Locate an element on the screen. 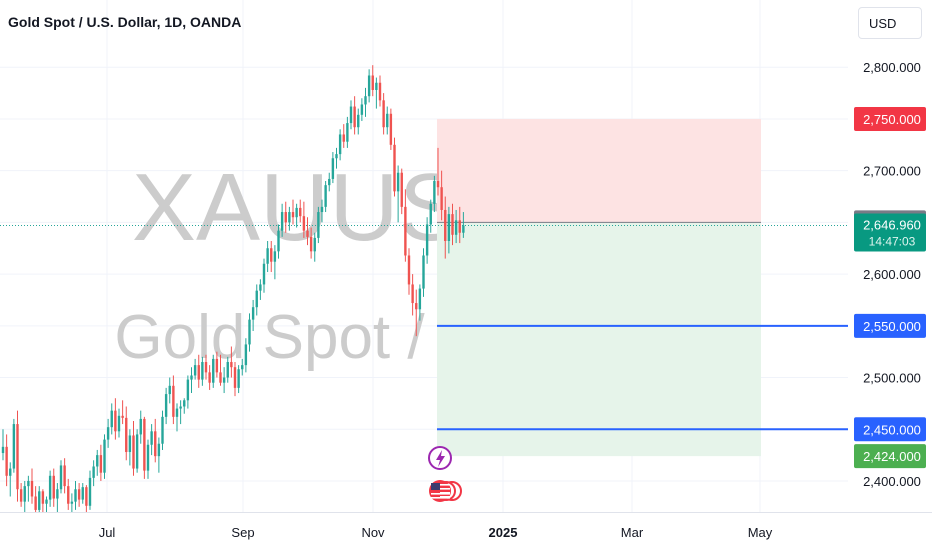 This screenshot has height=555, width=932. time-axis: Jul Sep Nov 2025 Mar May is located at coordinates (466, 531).